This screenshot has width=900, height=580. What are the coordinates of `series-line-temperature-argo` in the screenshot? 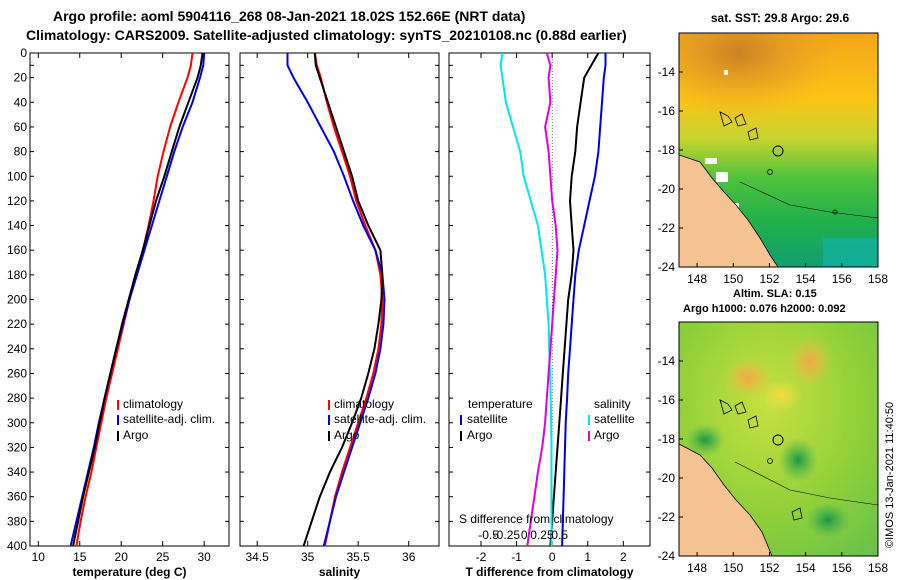 It's located at (574, 299).